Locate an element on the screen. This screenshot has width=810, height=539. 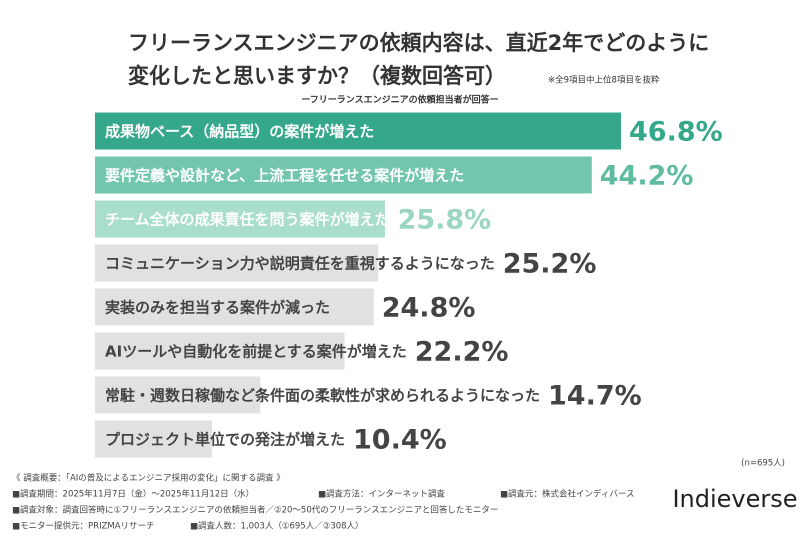
value-label: 14.7% is located at coordinates (595, 396).